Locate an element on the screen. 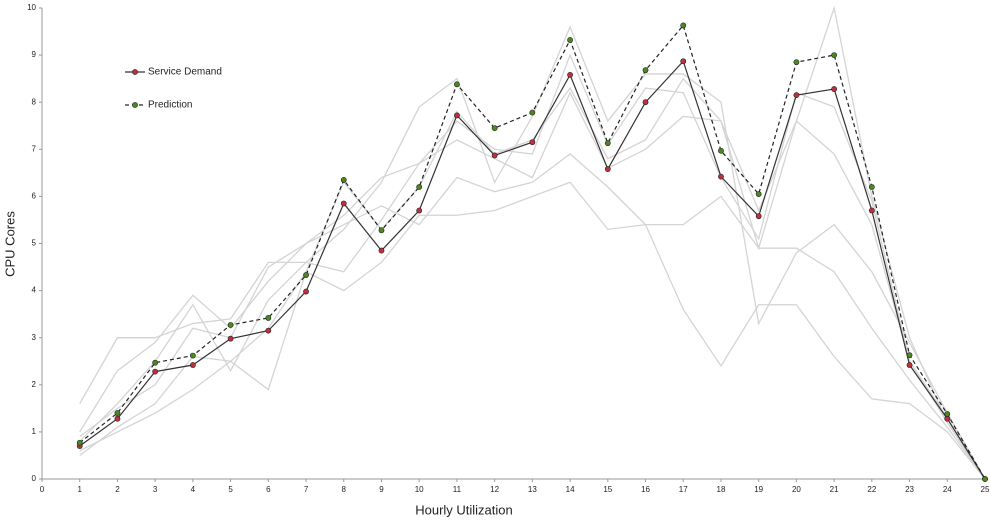 This screenshot has width=990, height=524. legend-label: Prediction is located at coordinates (170, 105).